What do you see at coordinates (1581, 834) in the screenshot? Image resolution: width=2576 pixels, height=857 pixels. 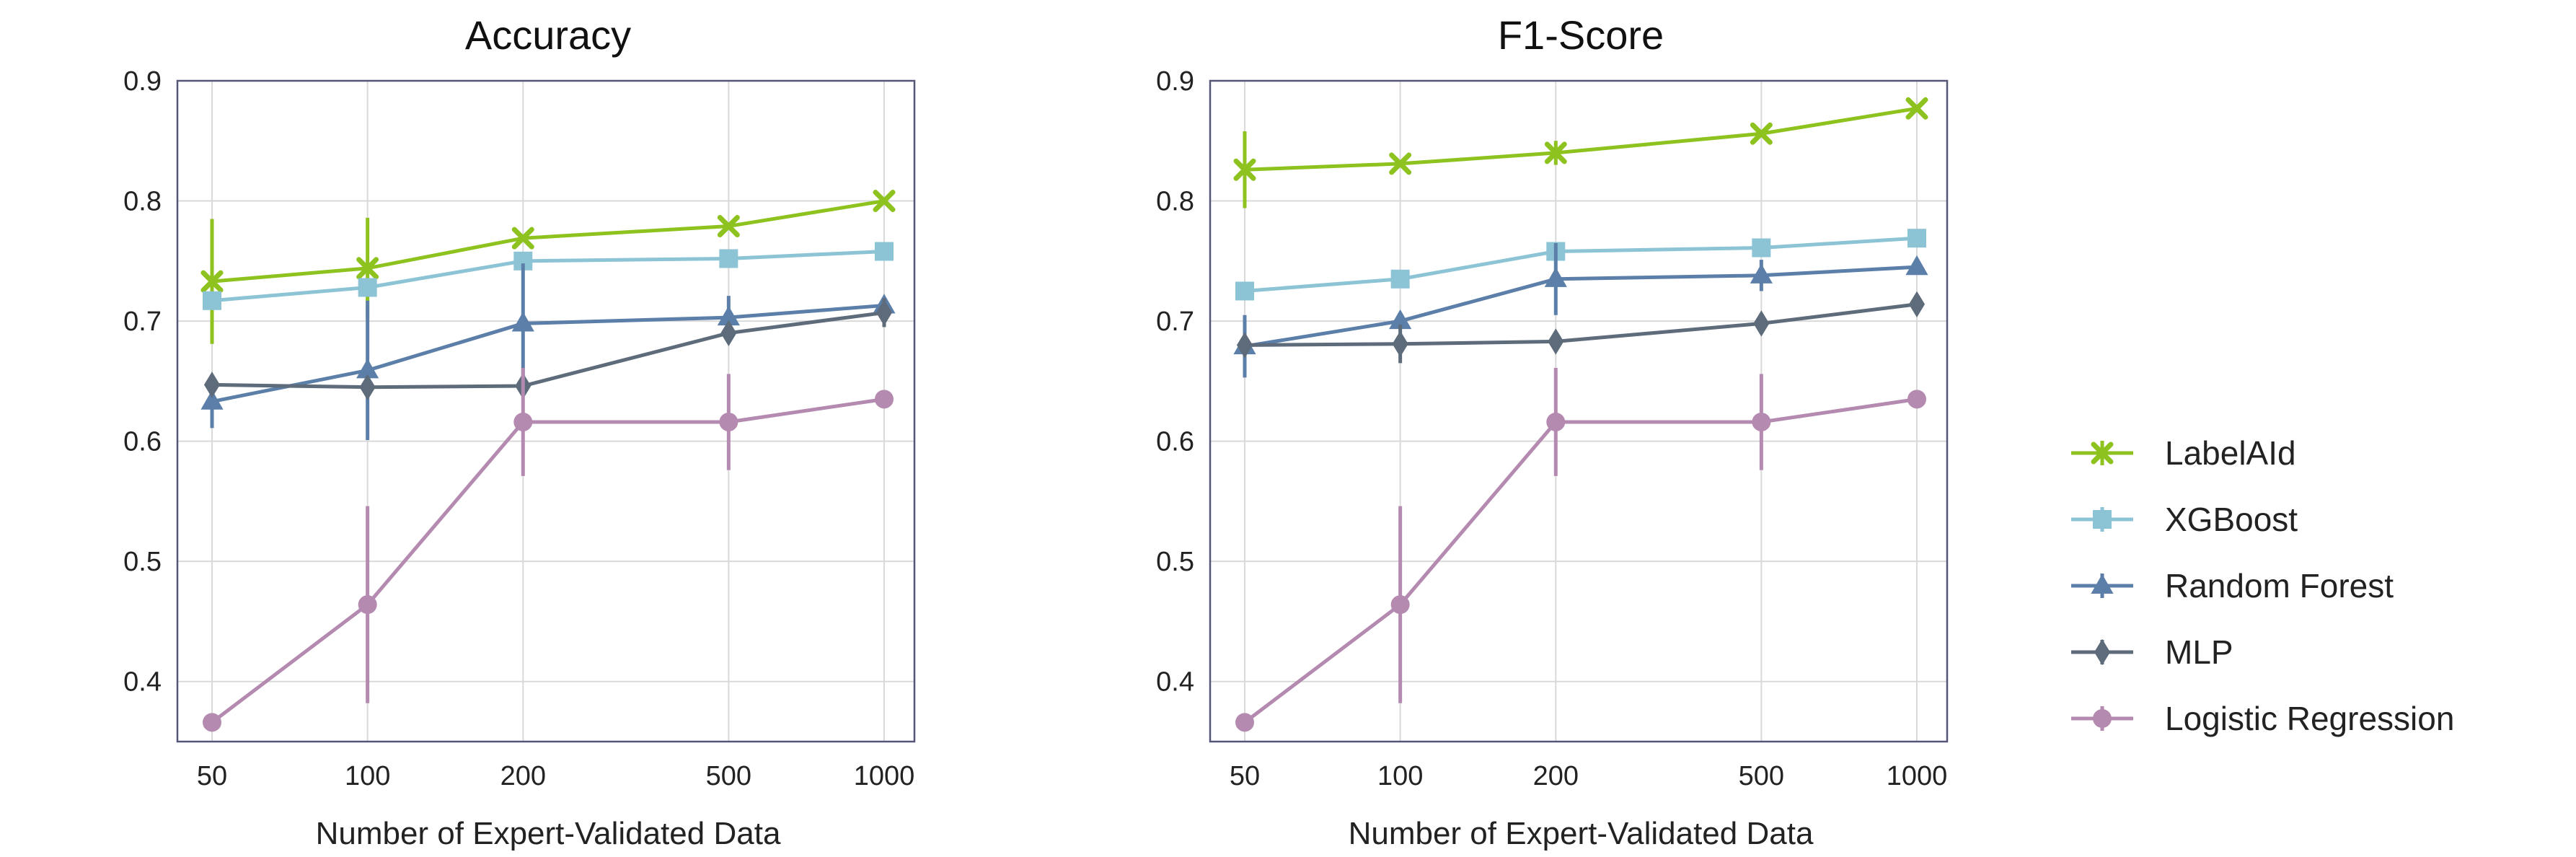 I see `x-axis-label: Number of Expert-Validated Data` at bounding box center [1581, 834].